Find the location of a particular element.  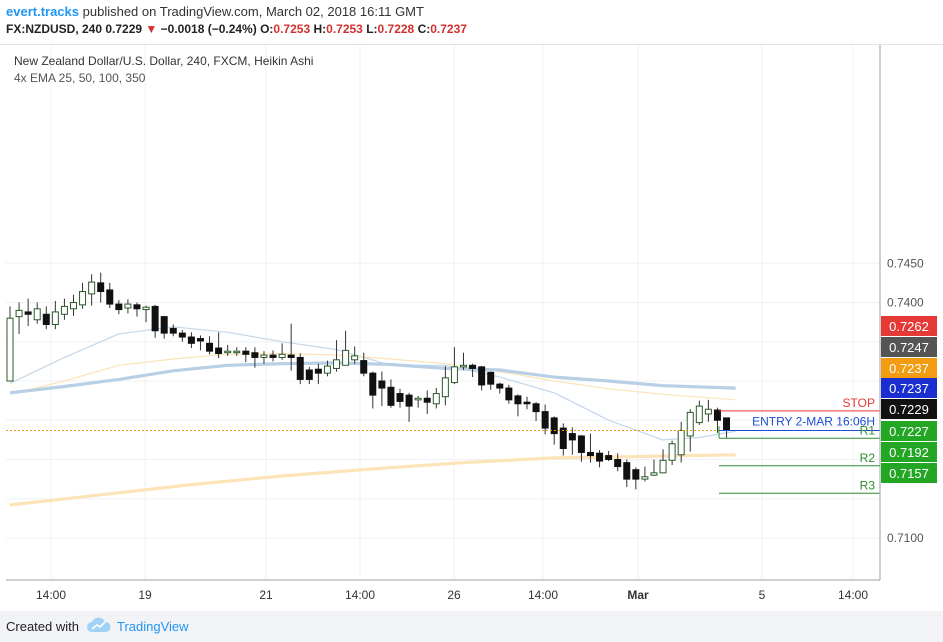

time-axis: 14:00 19 21 14:00 26 14:00 Mar 5 14:00 is located at coordinates (452, 595).